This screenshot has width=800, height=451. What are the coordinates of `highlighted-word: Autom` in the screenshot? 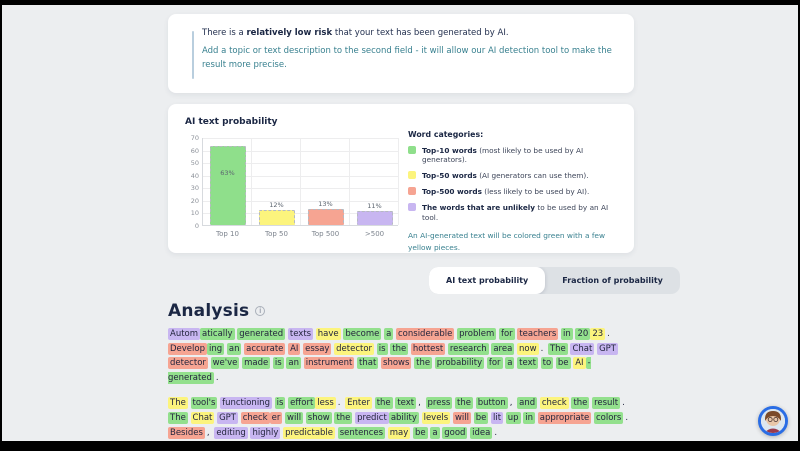 It's located at (184, 334).